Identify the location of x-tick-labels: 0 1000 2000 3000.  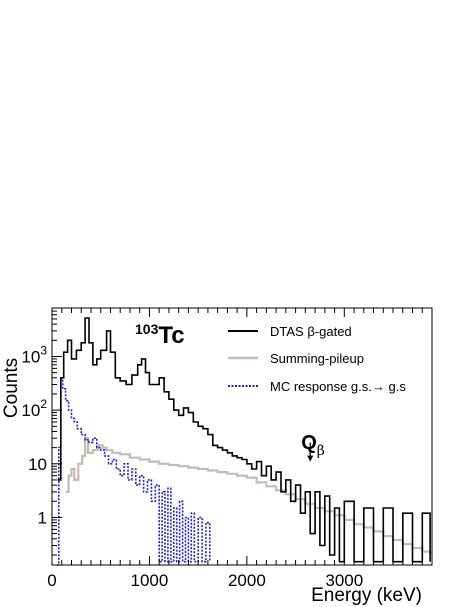
(205, 580).